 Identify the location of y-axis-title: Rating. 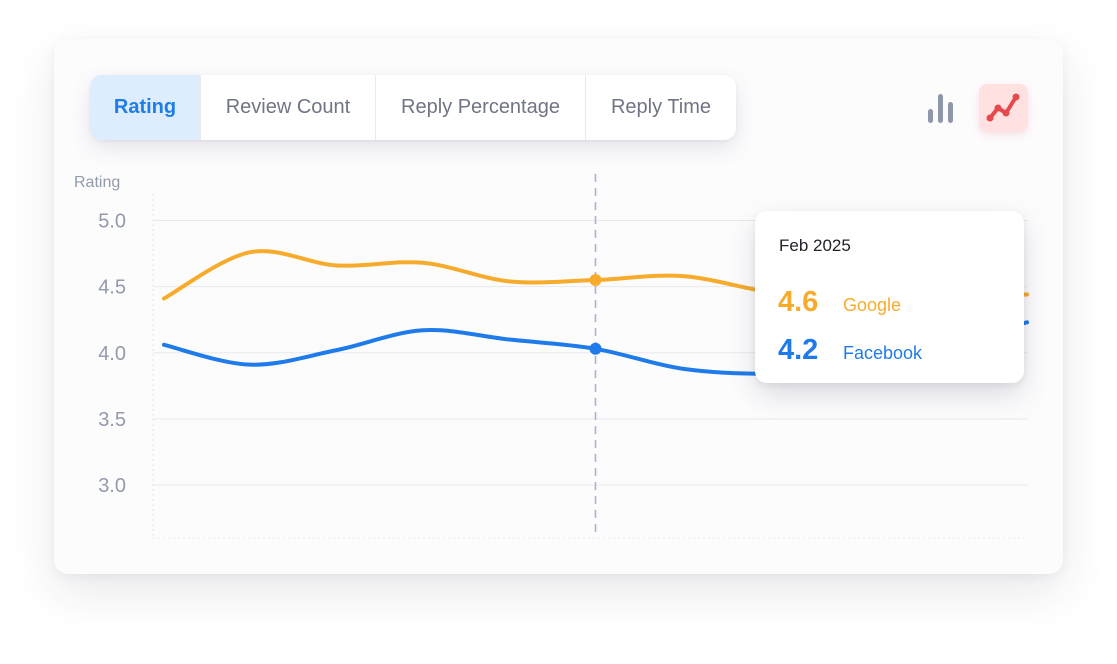
(97, 182).